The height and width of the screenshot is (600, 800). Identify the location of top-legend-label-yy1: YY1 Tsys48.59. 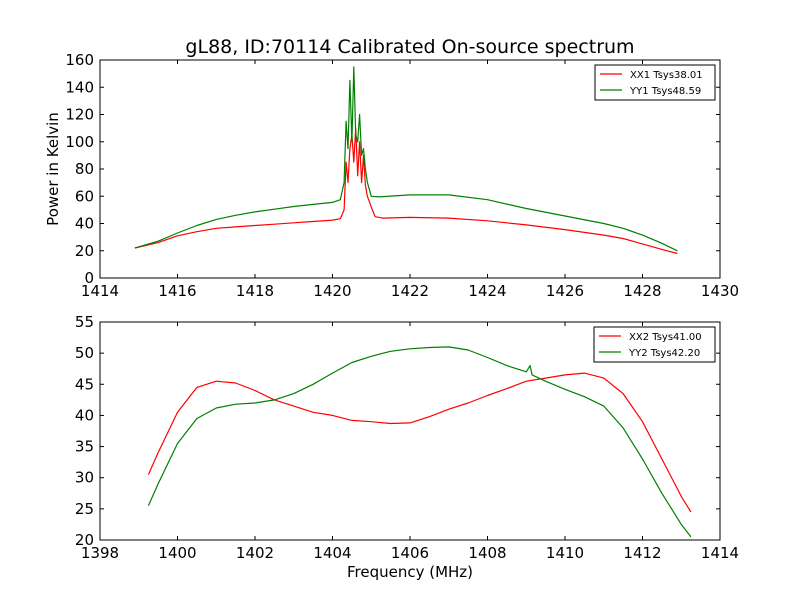
(665, 91).